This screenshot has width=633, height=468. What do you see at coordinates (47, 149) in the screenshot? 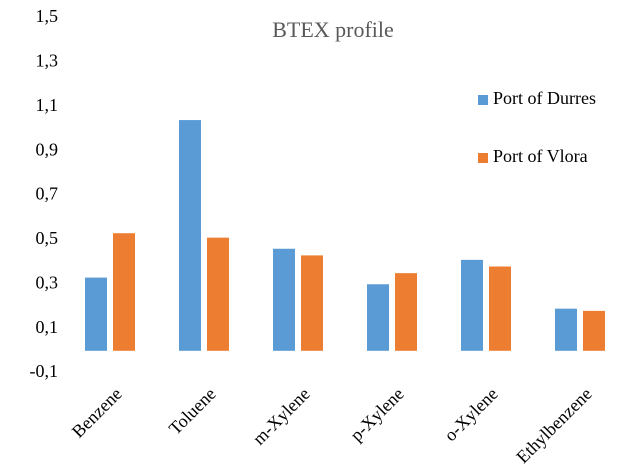
I see `y-tick-label: 0,9` at bounding box center [47, 149].